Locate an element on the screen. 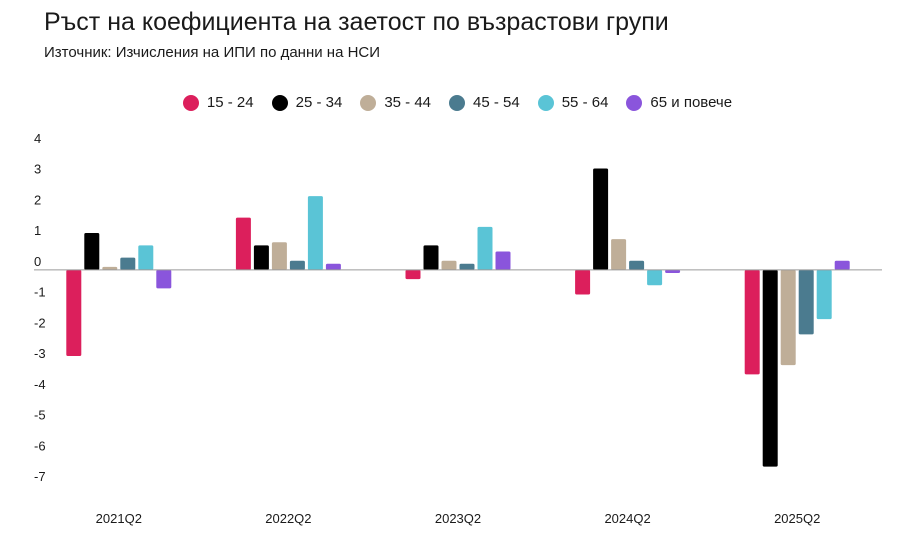  y-tick-label: 1 is located at coordinates (37, 230).